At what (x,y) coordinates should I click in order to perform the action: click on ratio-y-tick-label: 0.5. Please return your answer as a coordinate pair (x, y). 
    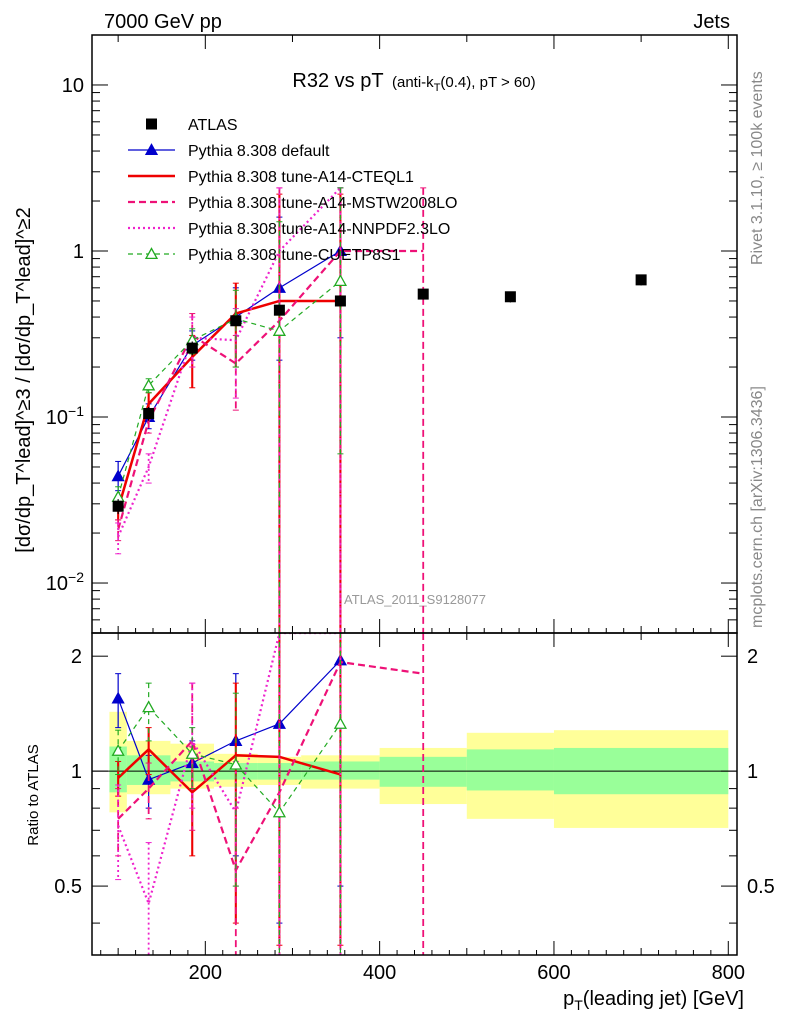
    Looking at the image, I should click on (68, 887).